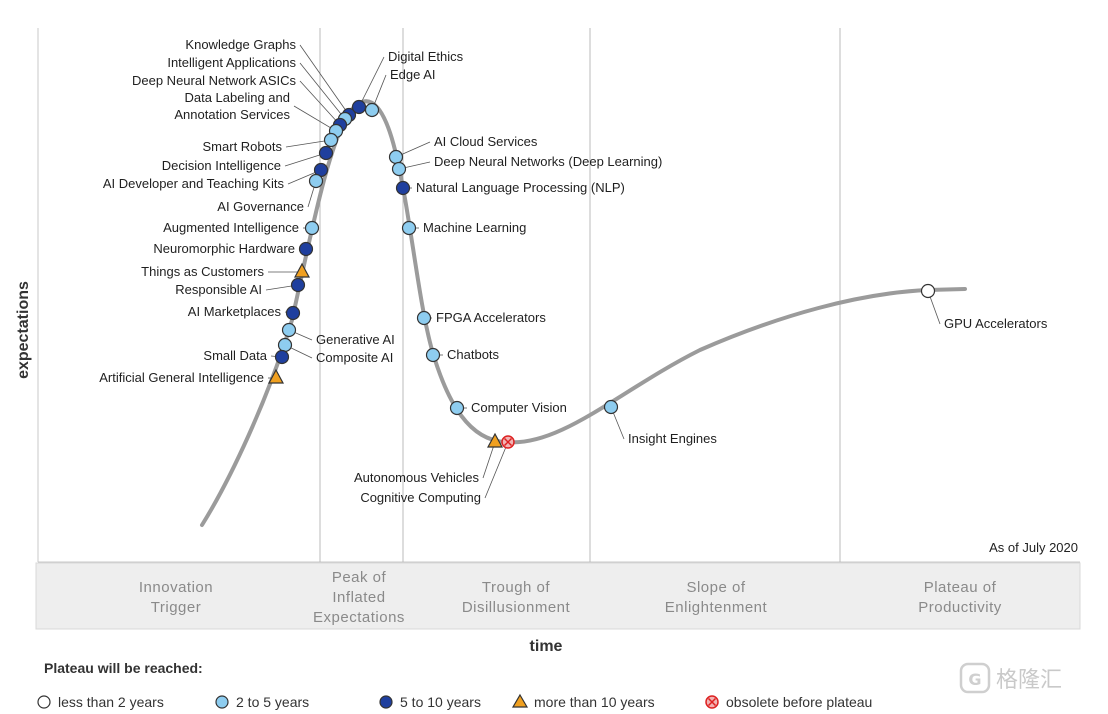 This screenshot has width=1108, height=714. Describe the element at coordinates (111, 702) in the screenshot. I see `legend-label: less than 2 years` at that location.